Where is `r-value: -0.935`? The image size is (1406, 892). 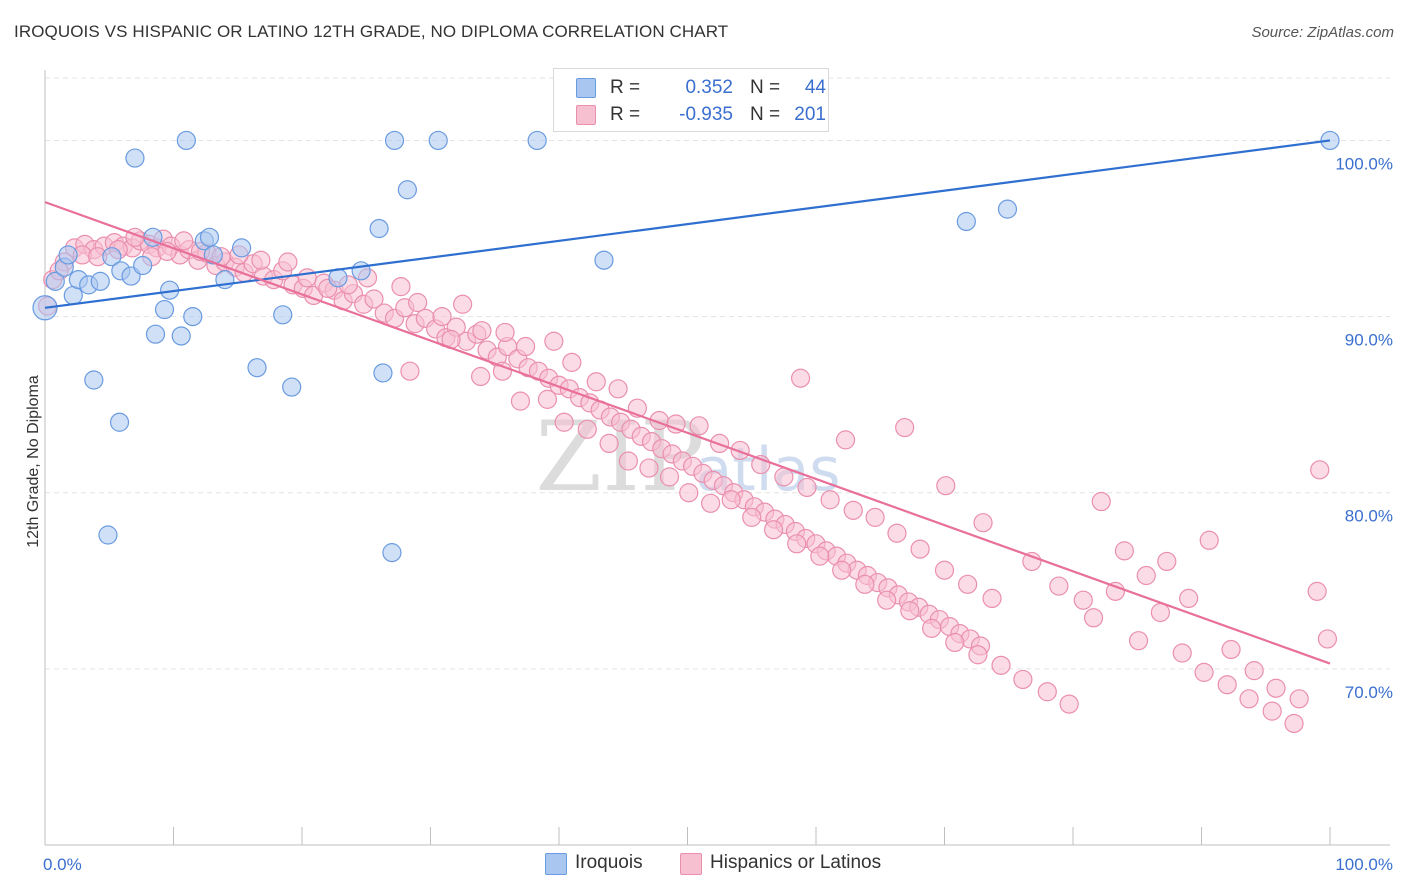 r-value: -0.935 is located at coordinates (706, 114).